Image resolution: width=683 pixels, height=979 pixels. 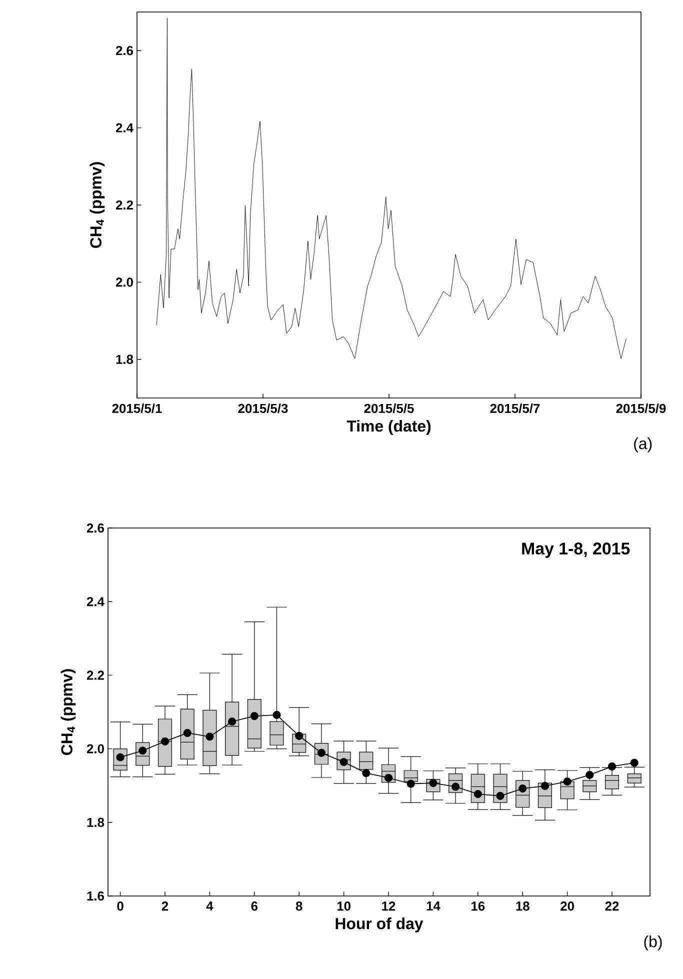 What do you see at coordinates (165, 906) in the screenshot?
I see `x-tick-label: 2` at bounding box center [165, 906].